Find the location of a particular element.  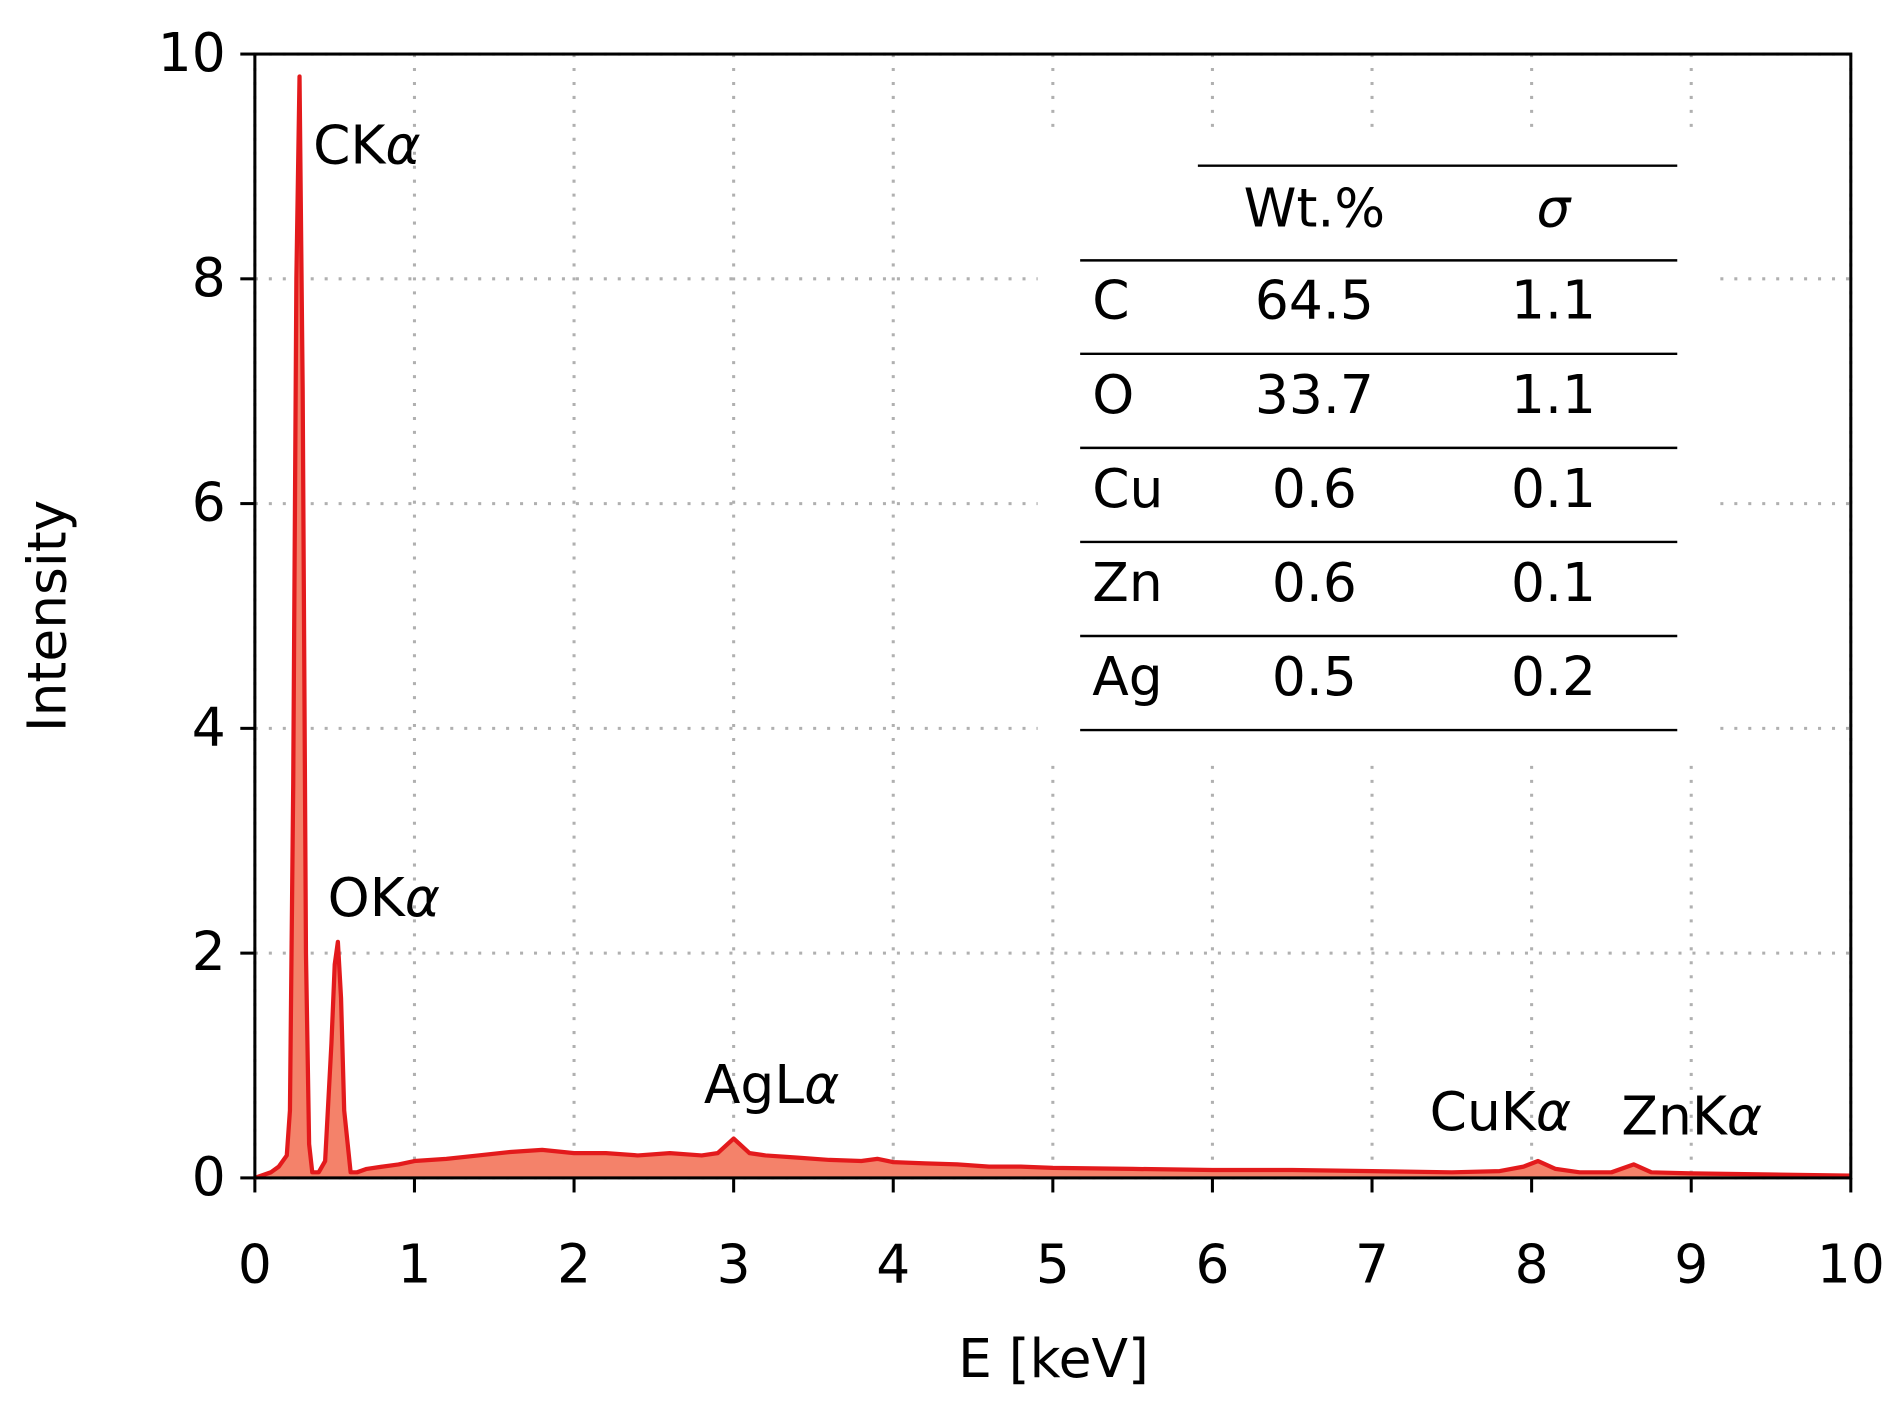

y-axis-label: Intensity is located at coordinates (47, 616).